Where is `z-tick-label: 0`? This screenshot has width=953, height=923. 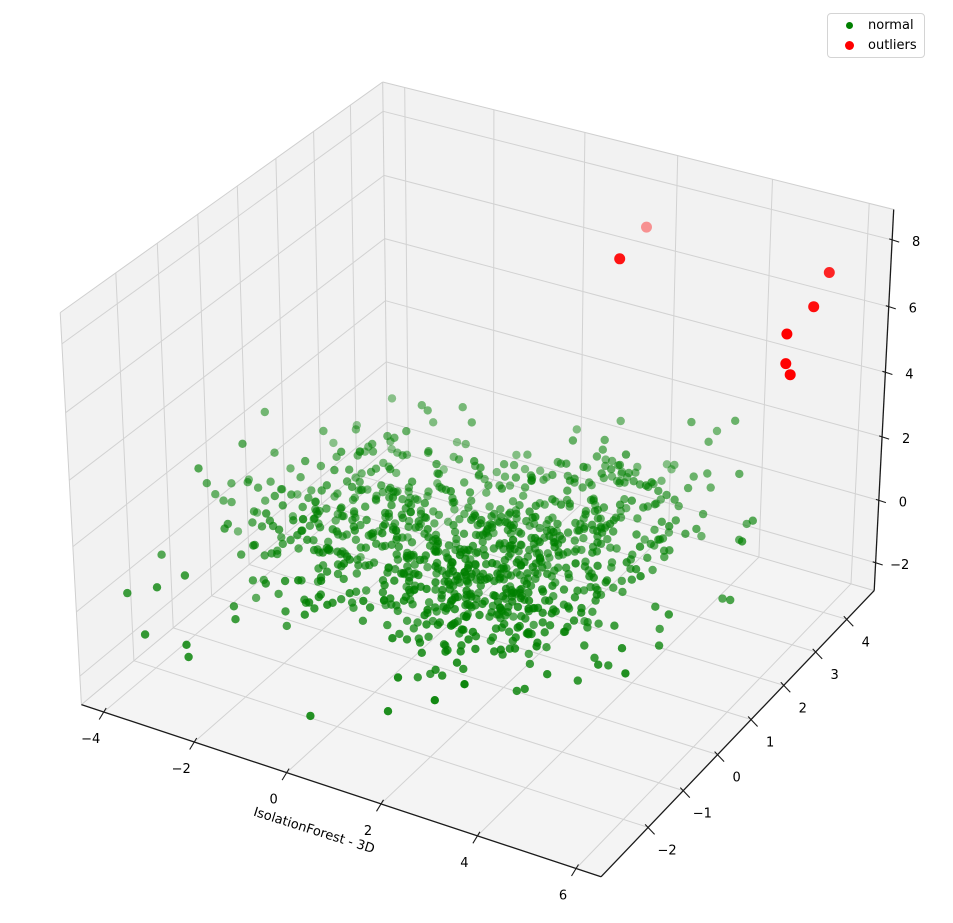 z-tick-label: 0 is located at coordinates (903, 502).